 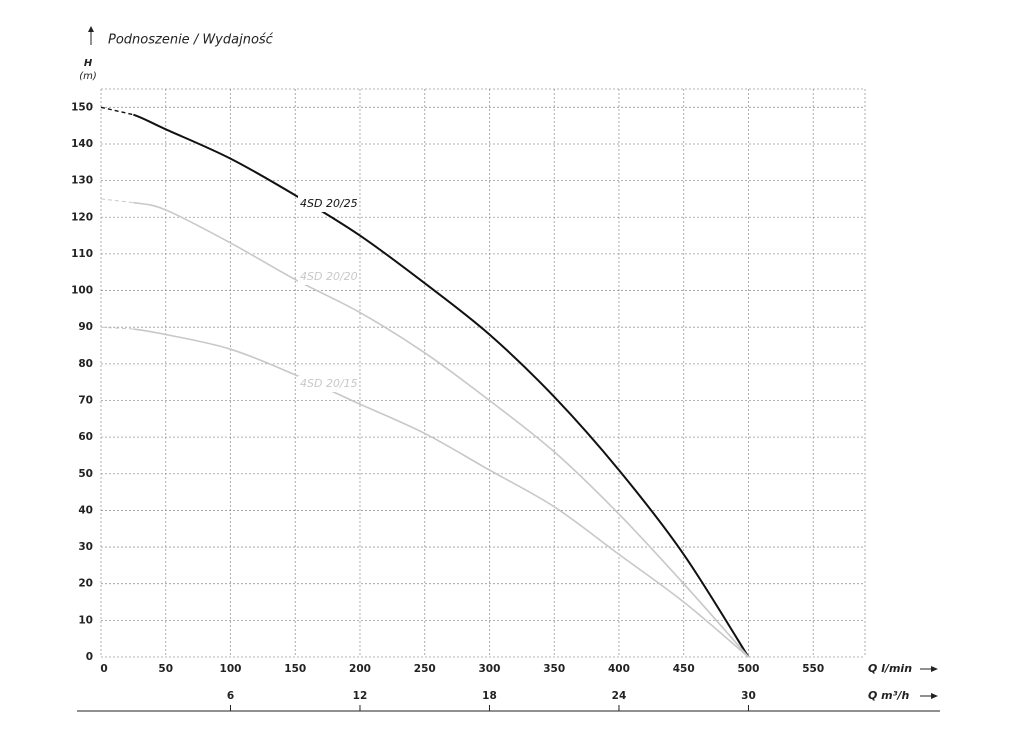 I want to click on curve-label: 4SD 20/25, so click(x=329, y=203).